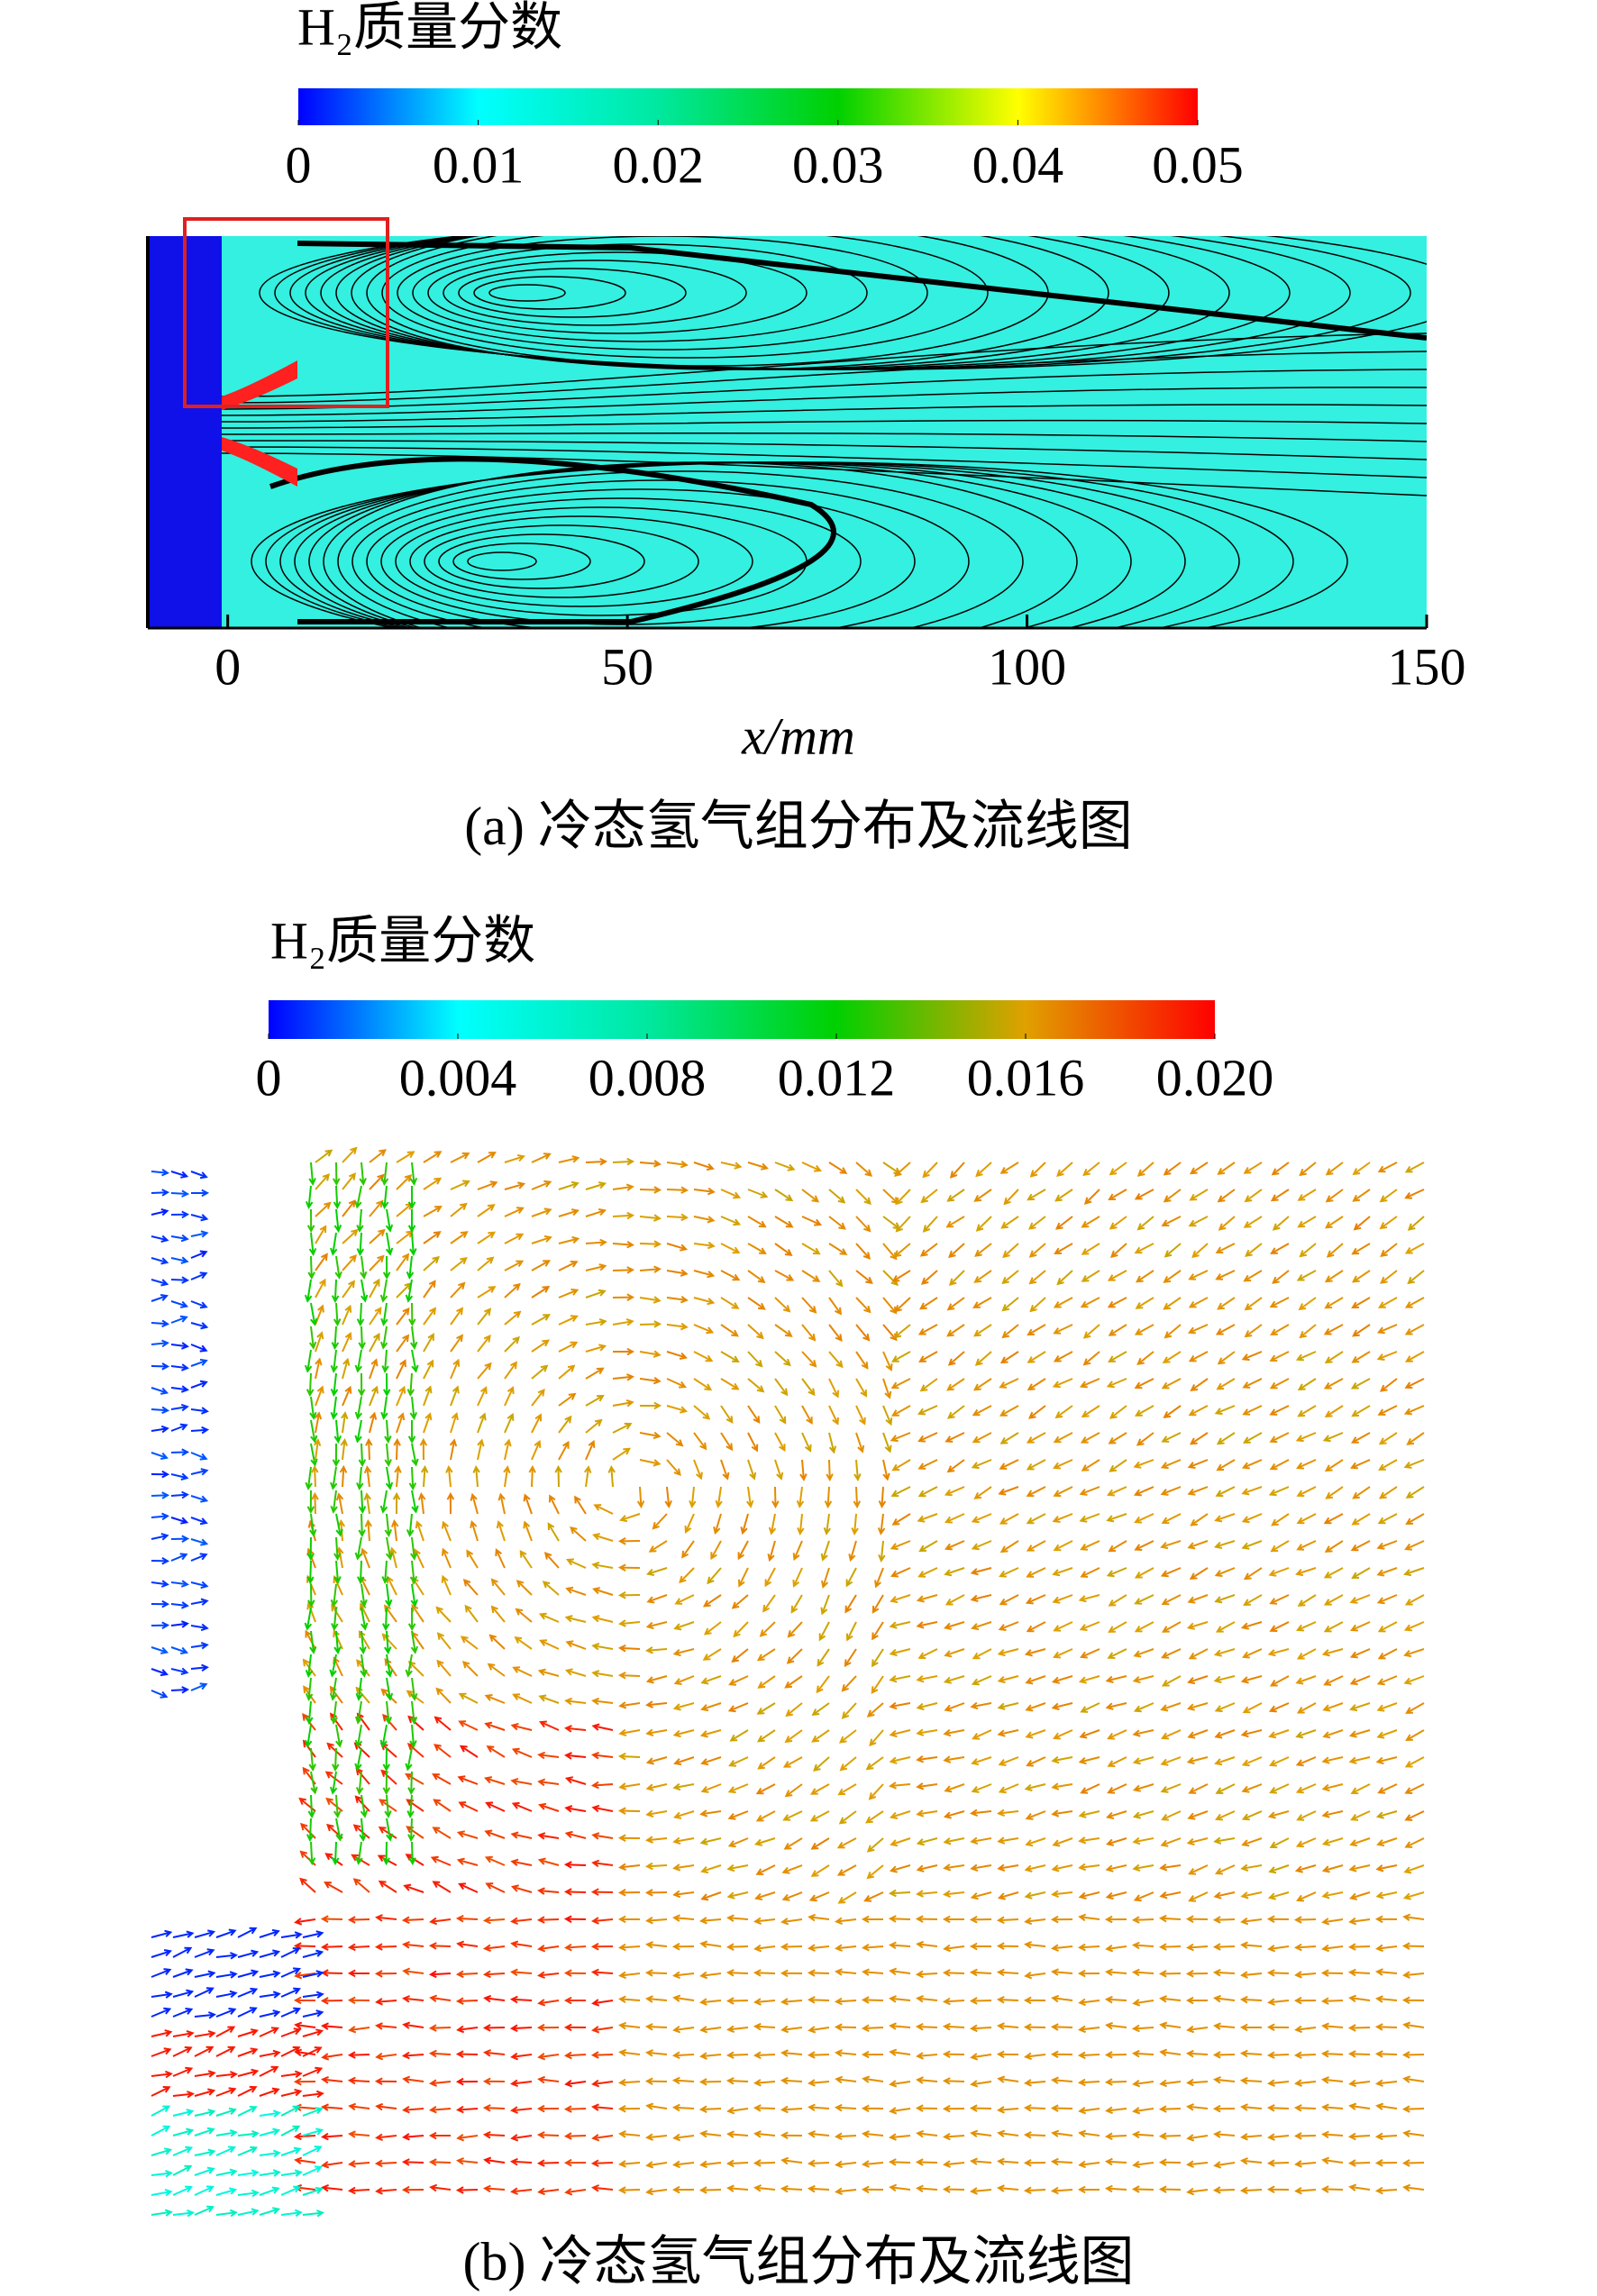  Describe the element at coordinates (798, 735) in the screenshot. I see `x-axis-label: x/mm` at that location.